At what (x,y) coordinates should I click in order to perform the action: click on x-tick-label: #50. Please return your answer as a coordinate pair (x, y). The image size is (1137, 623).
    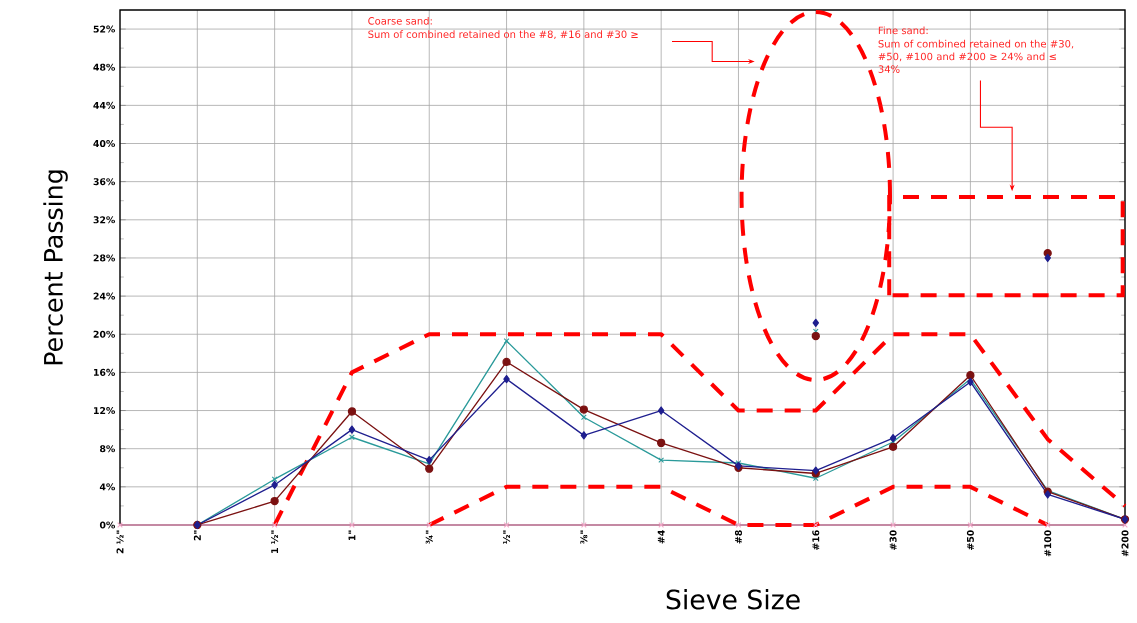
    Looking at the image, I should click on (970, 540).